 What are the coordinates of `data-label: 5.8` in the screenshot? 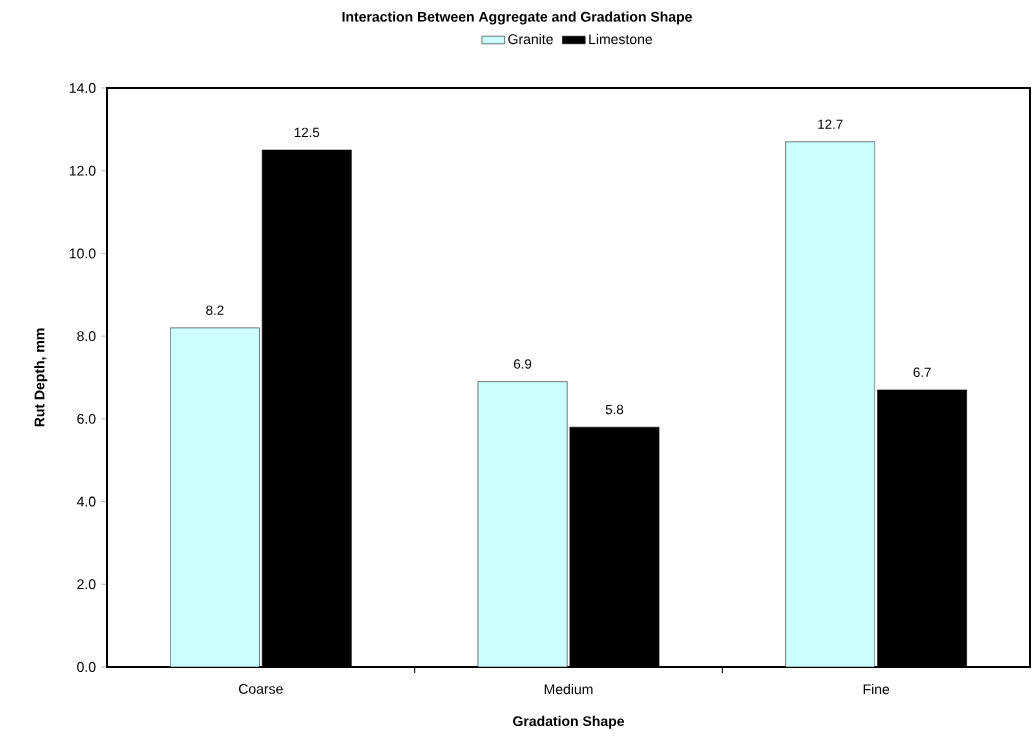 It's located at (614, 409).